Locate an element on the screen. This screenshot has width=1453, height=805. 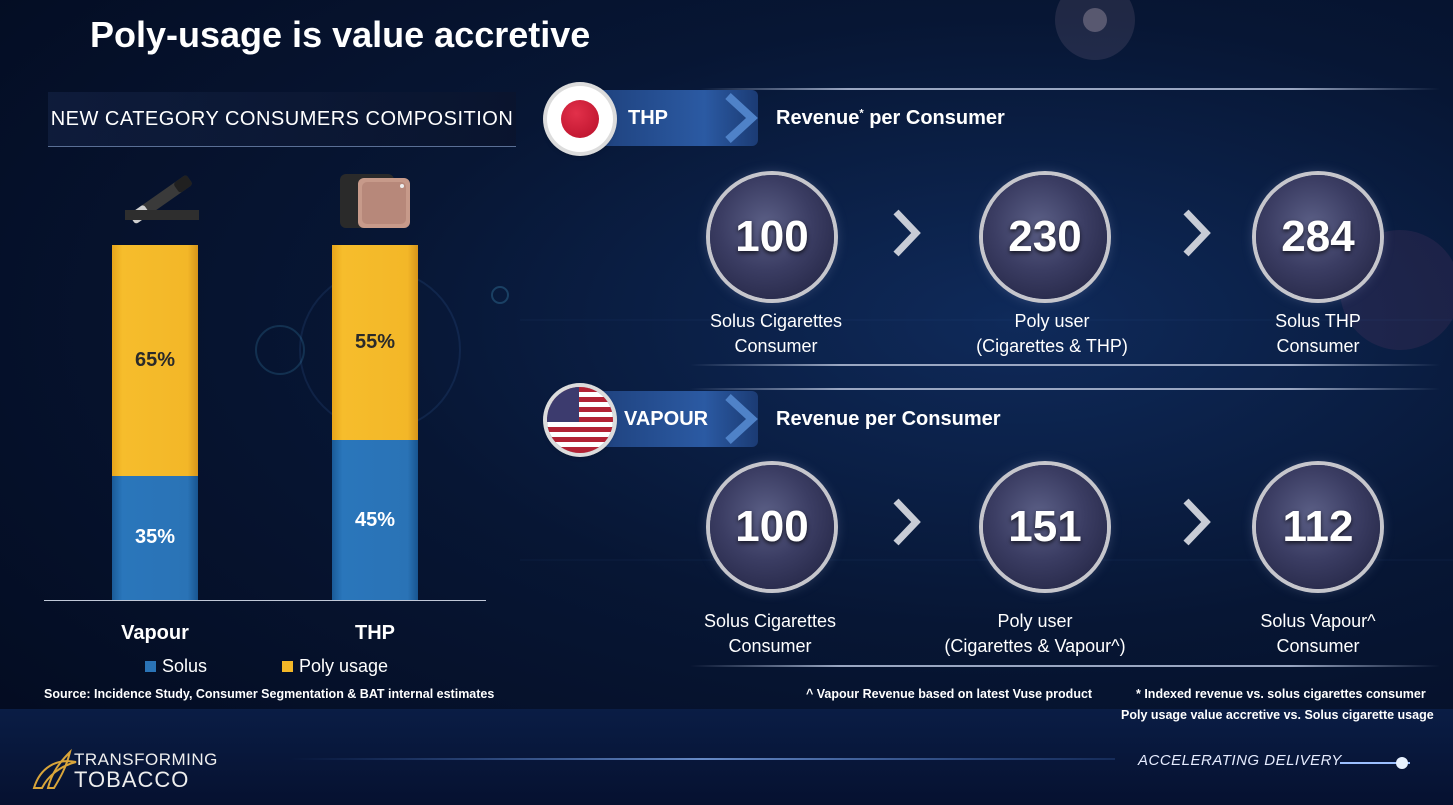
legend-poly: Poly usage is located at coordinates (335, 666).